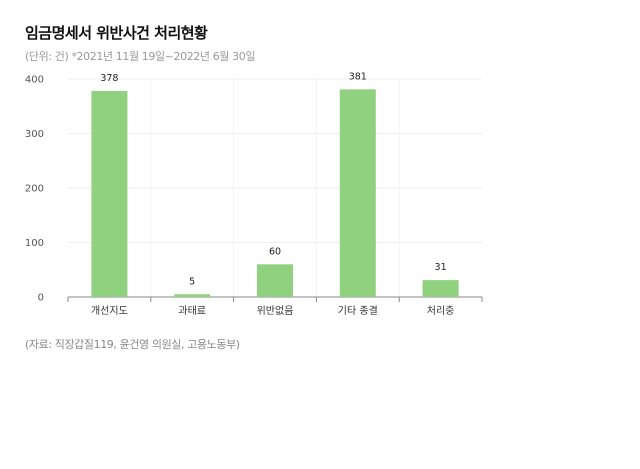 The image size is (640, 469). I want to click on x-tick-label: 위반없음, so click(275, 310).